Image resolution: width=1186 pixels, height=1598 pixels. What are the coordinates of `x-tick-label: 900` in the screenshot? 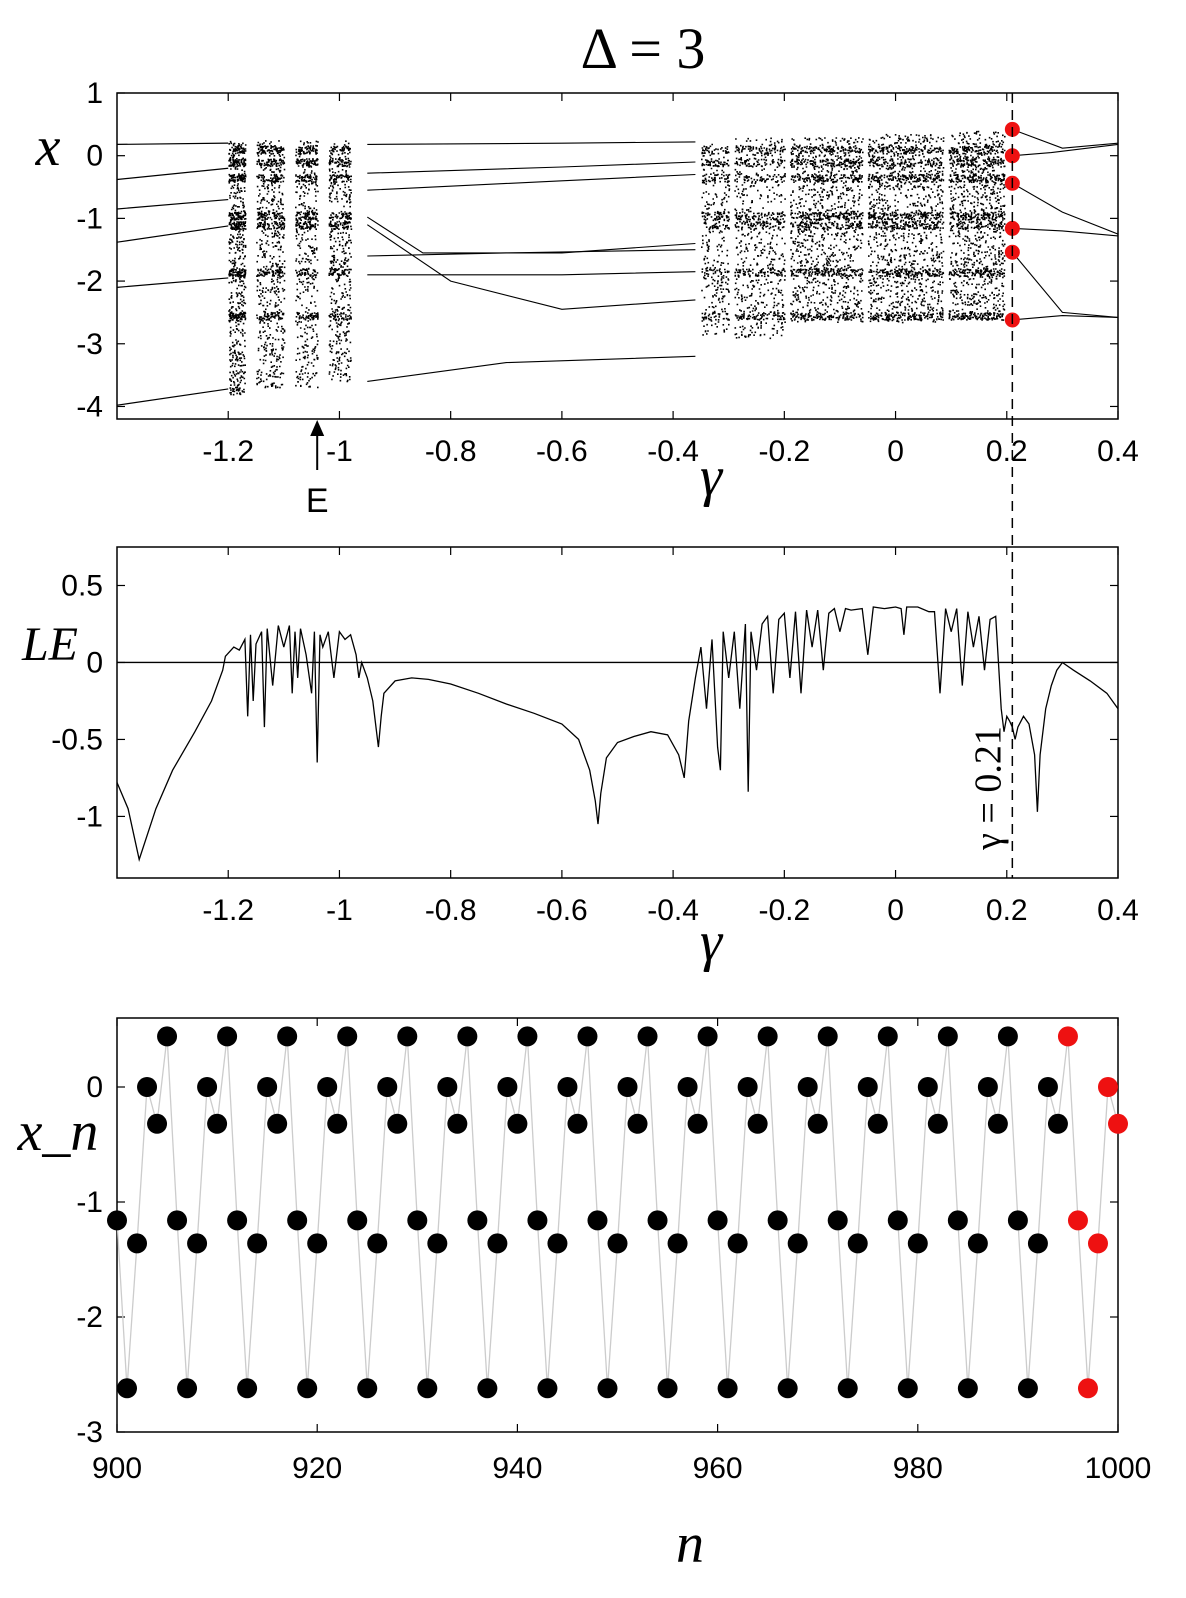 It's located at (117, 1468).